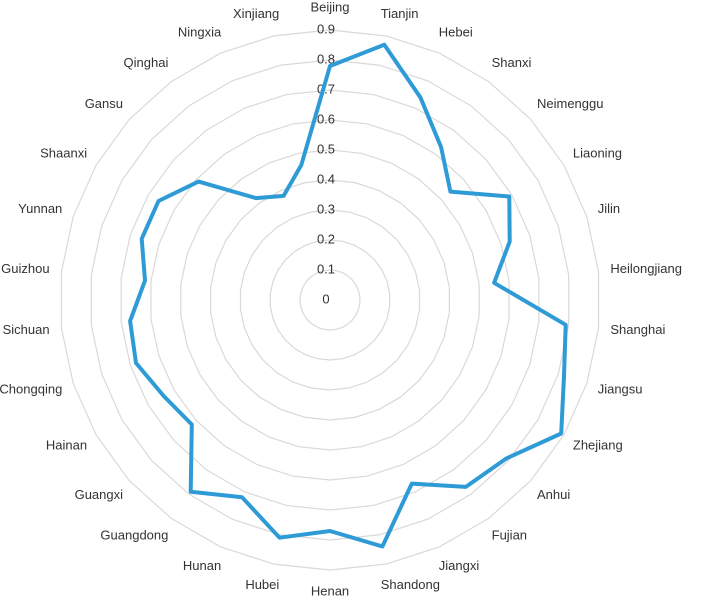 This screenshot has width=706, height=602. I want to click on radial-tick-label: 0.1, so click(326, 268).